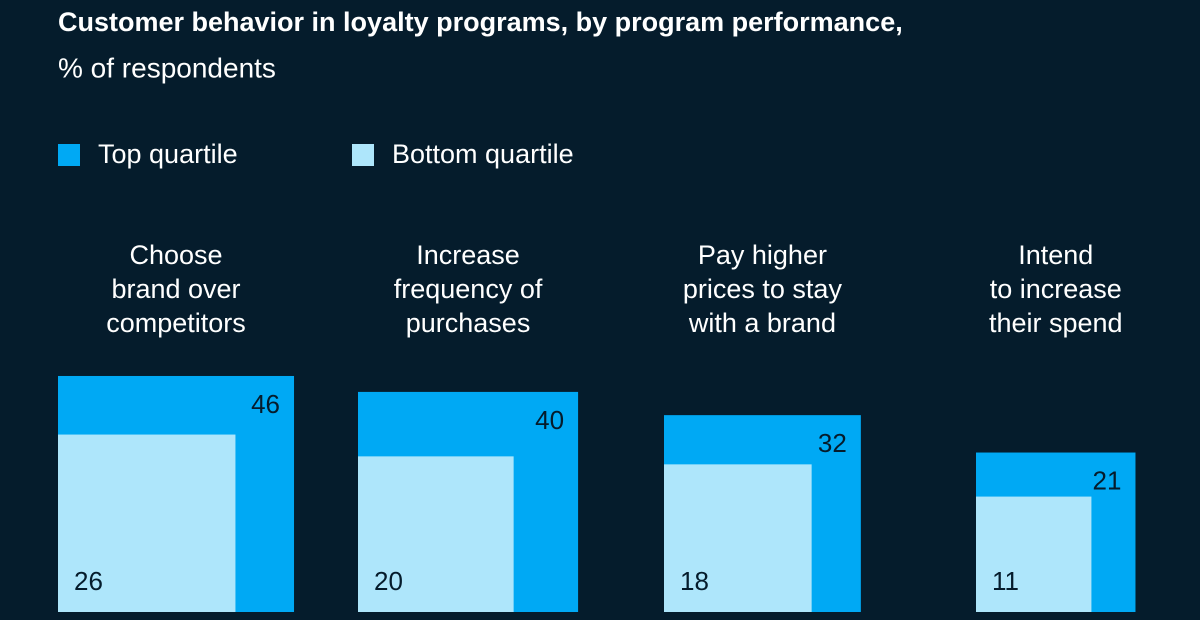 Image resolution: width=1200 pixels, height=620 pixels. What do you see at coordinates (694, 581) in the screenshot?
I see `value-label: 18` at bounding box center [694, 581].